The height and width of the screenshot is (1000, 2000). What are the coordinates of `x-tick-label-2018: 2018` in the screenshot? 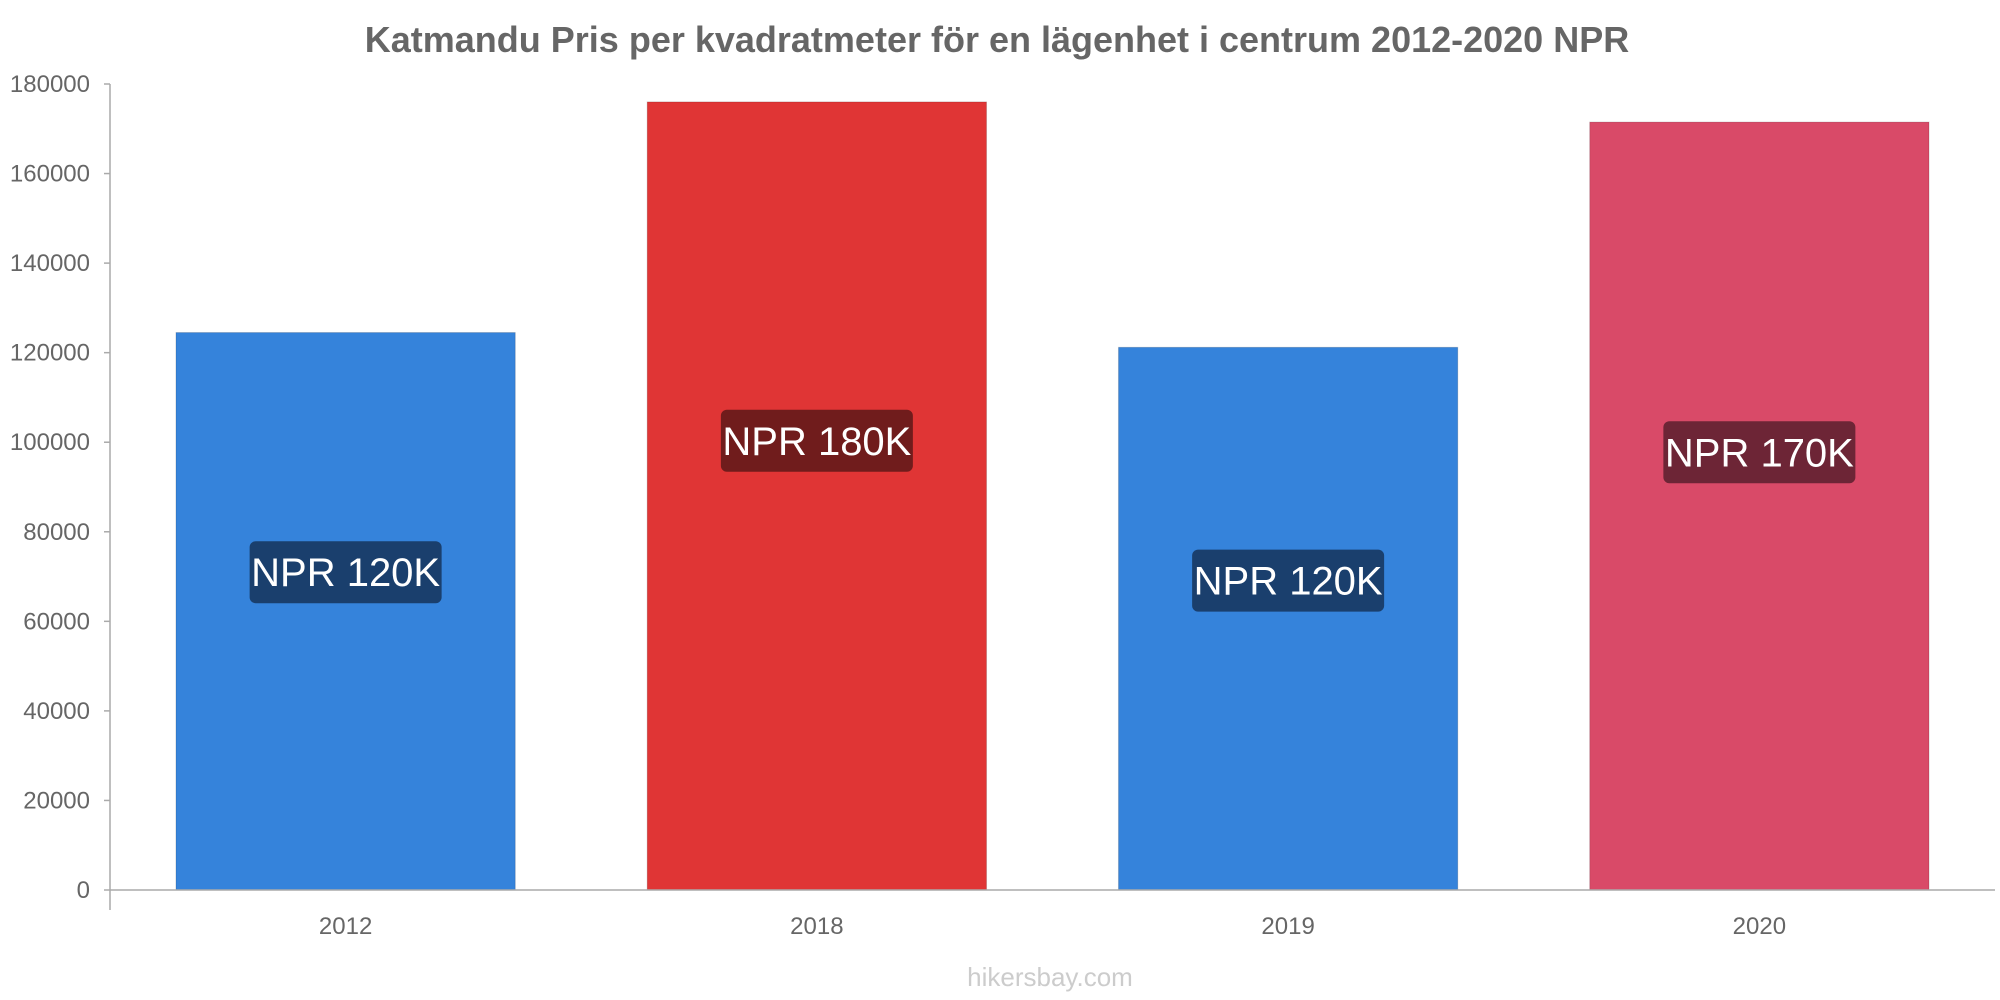 It's located at (816, 926).